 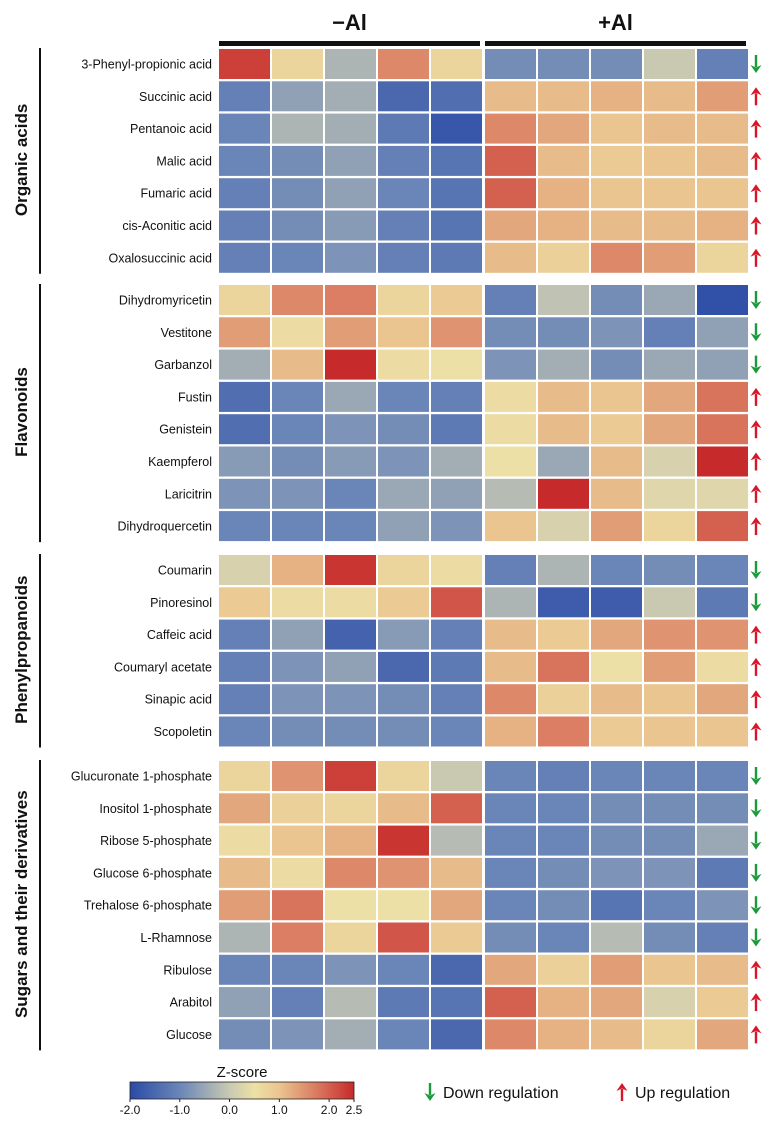 What do you see at coordinates (450, 96) in the screenshot?
I see `heatmap-row: Succinic acid` at bounding box center [450, 96].